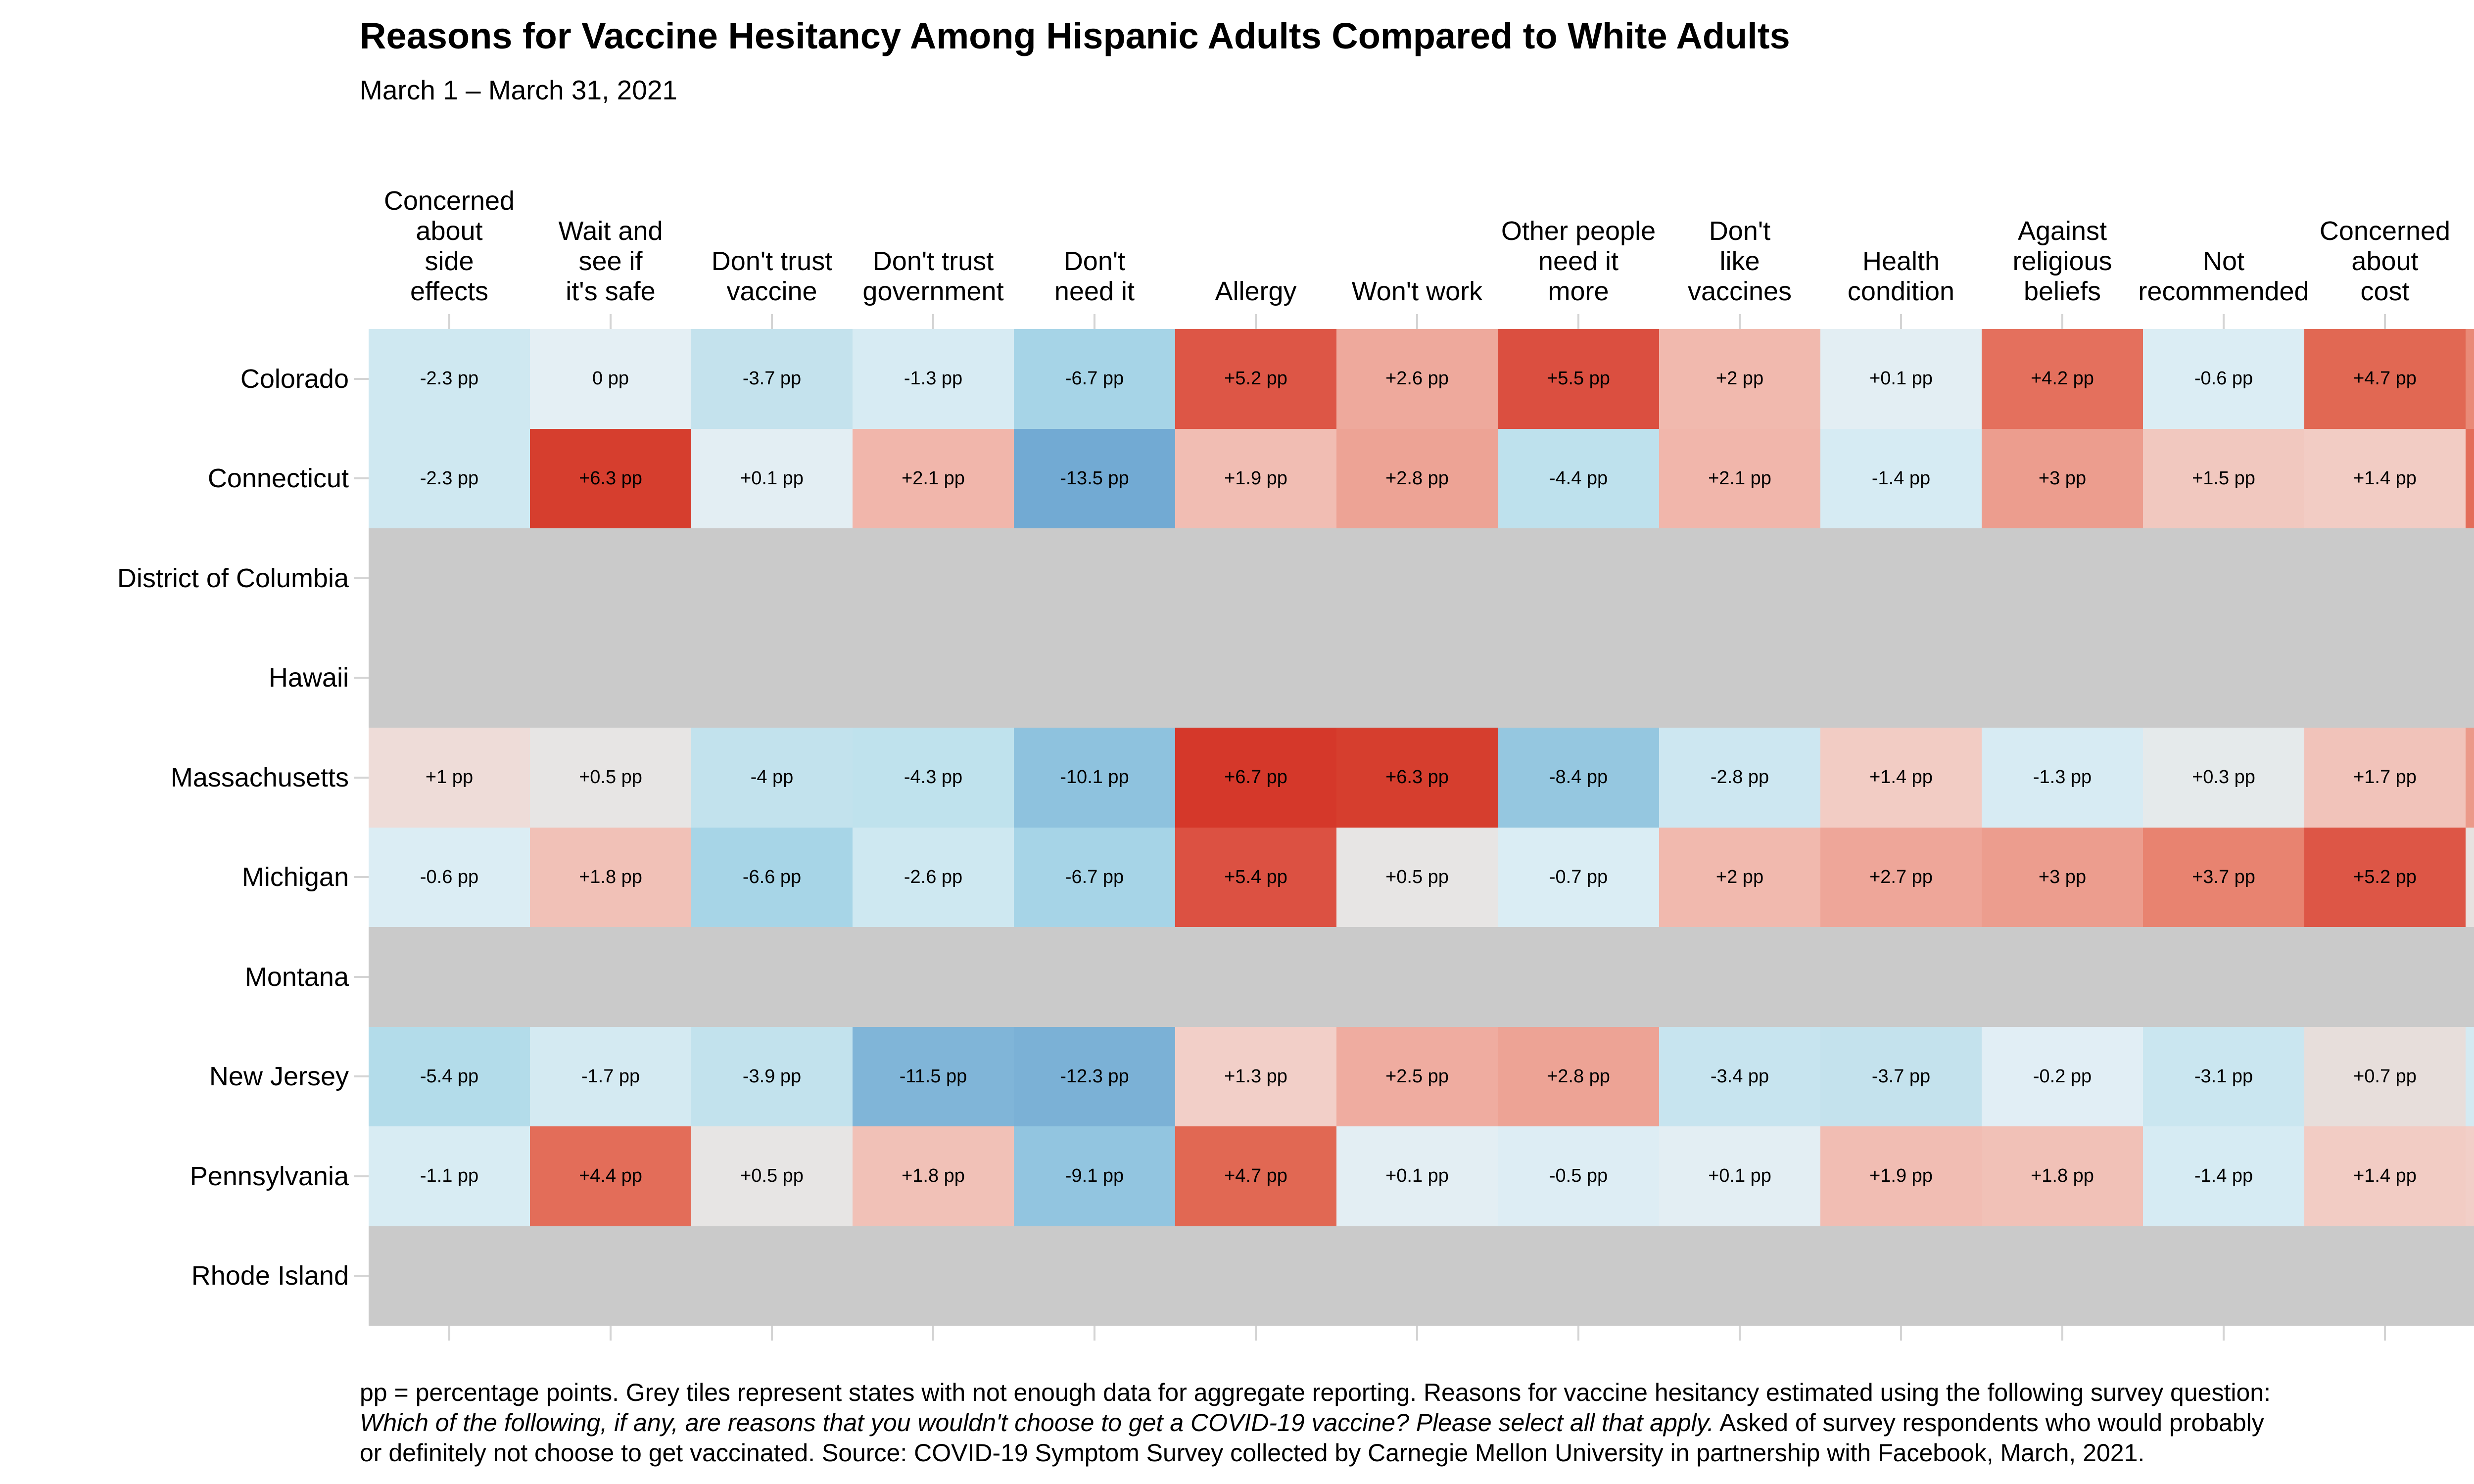  Describe the element at coordinates (2470, 1176) in the screenshot. I see `heatmap-cell: +1.3 pp` at that location.